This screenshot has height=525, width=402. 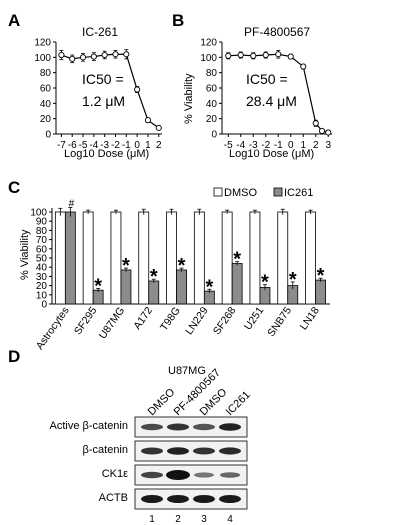 I want to click on panel-a-y-tick-label: 100, so click(x=42, y=58).